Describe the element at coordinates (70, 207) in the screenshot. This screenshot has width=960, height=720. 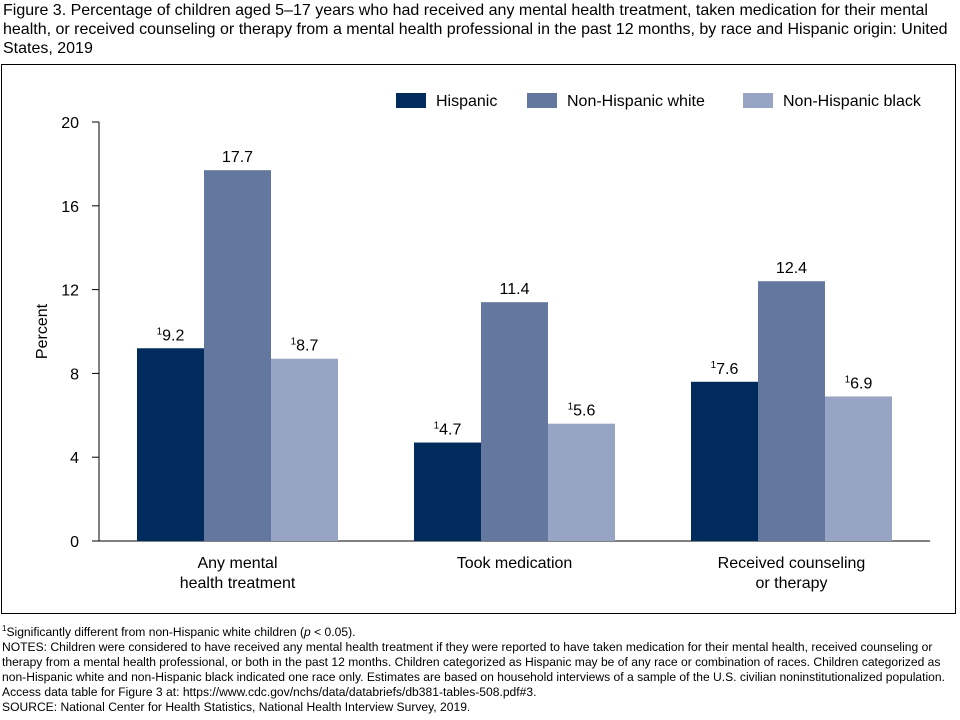
I see `y-tick-label: 16` at that location.